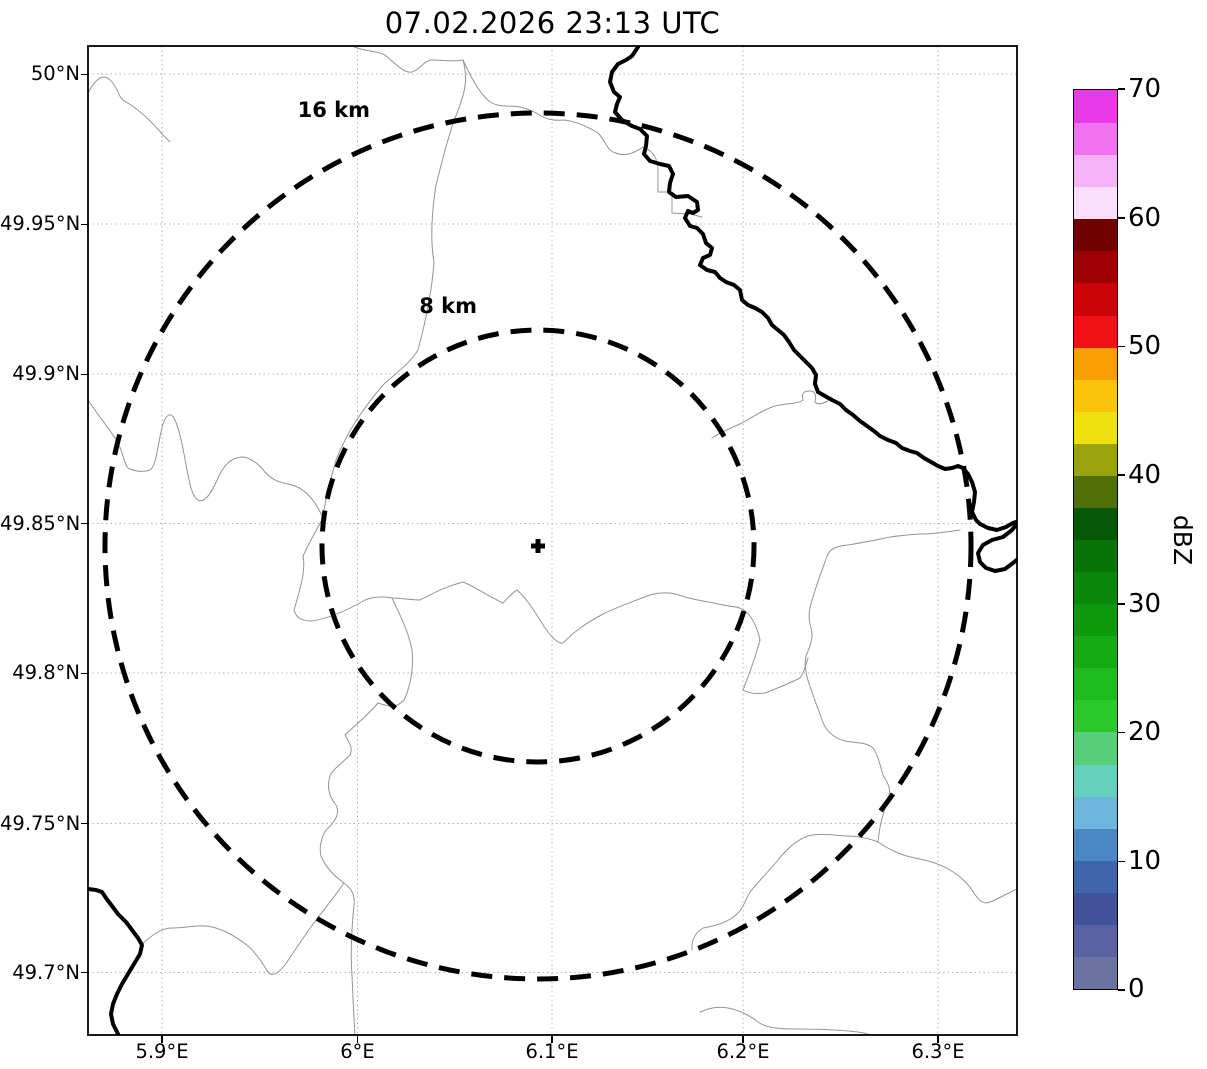 This screenshot has height=1069, width=1207. I want to click on colorbar-tick-label: 40, so click(1145, 475).